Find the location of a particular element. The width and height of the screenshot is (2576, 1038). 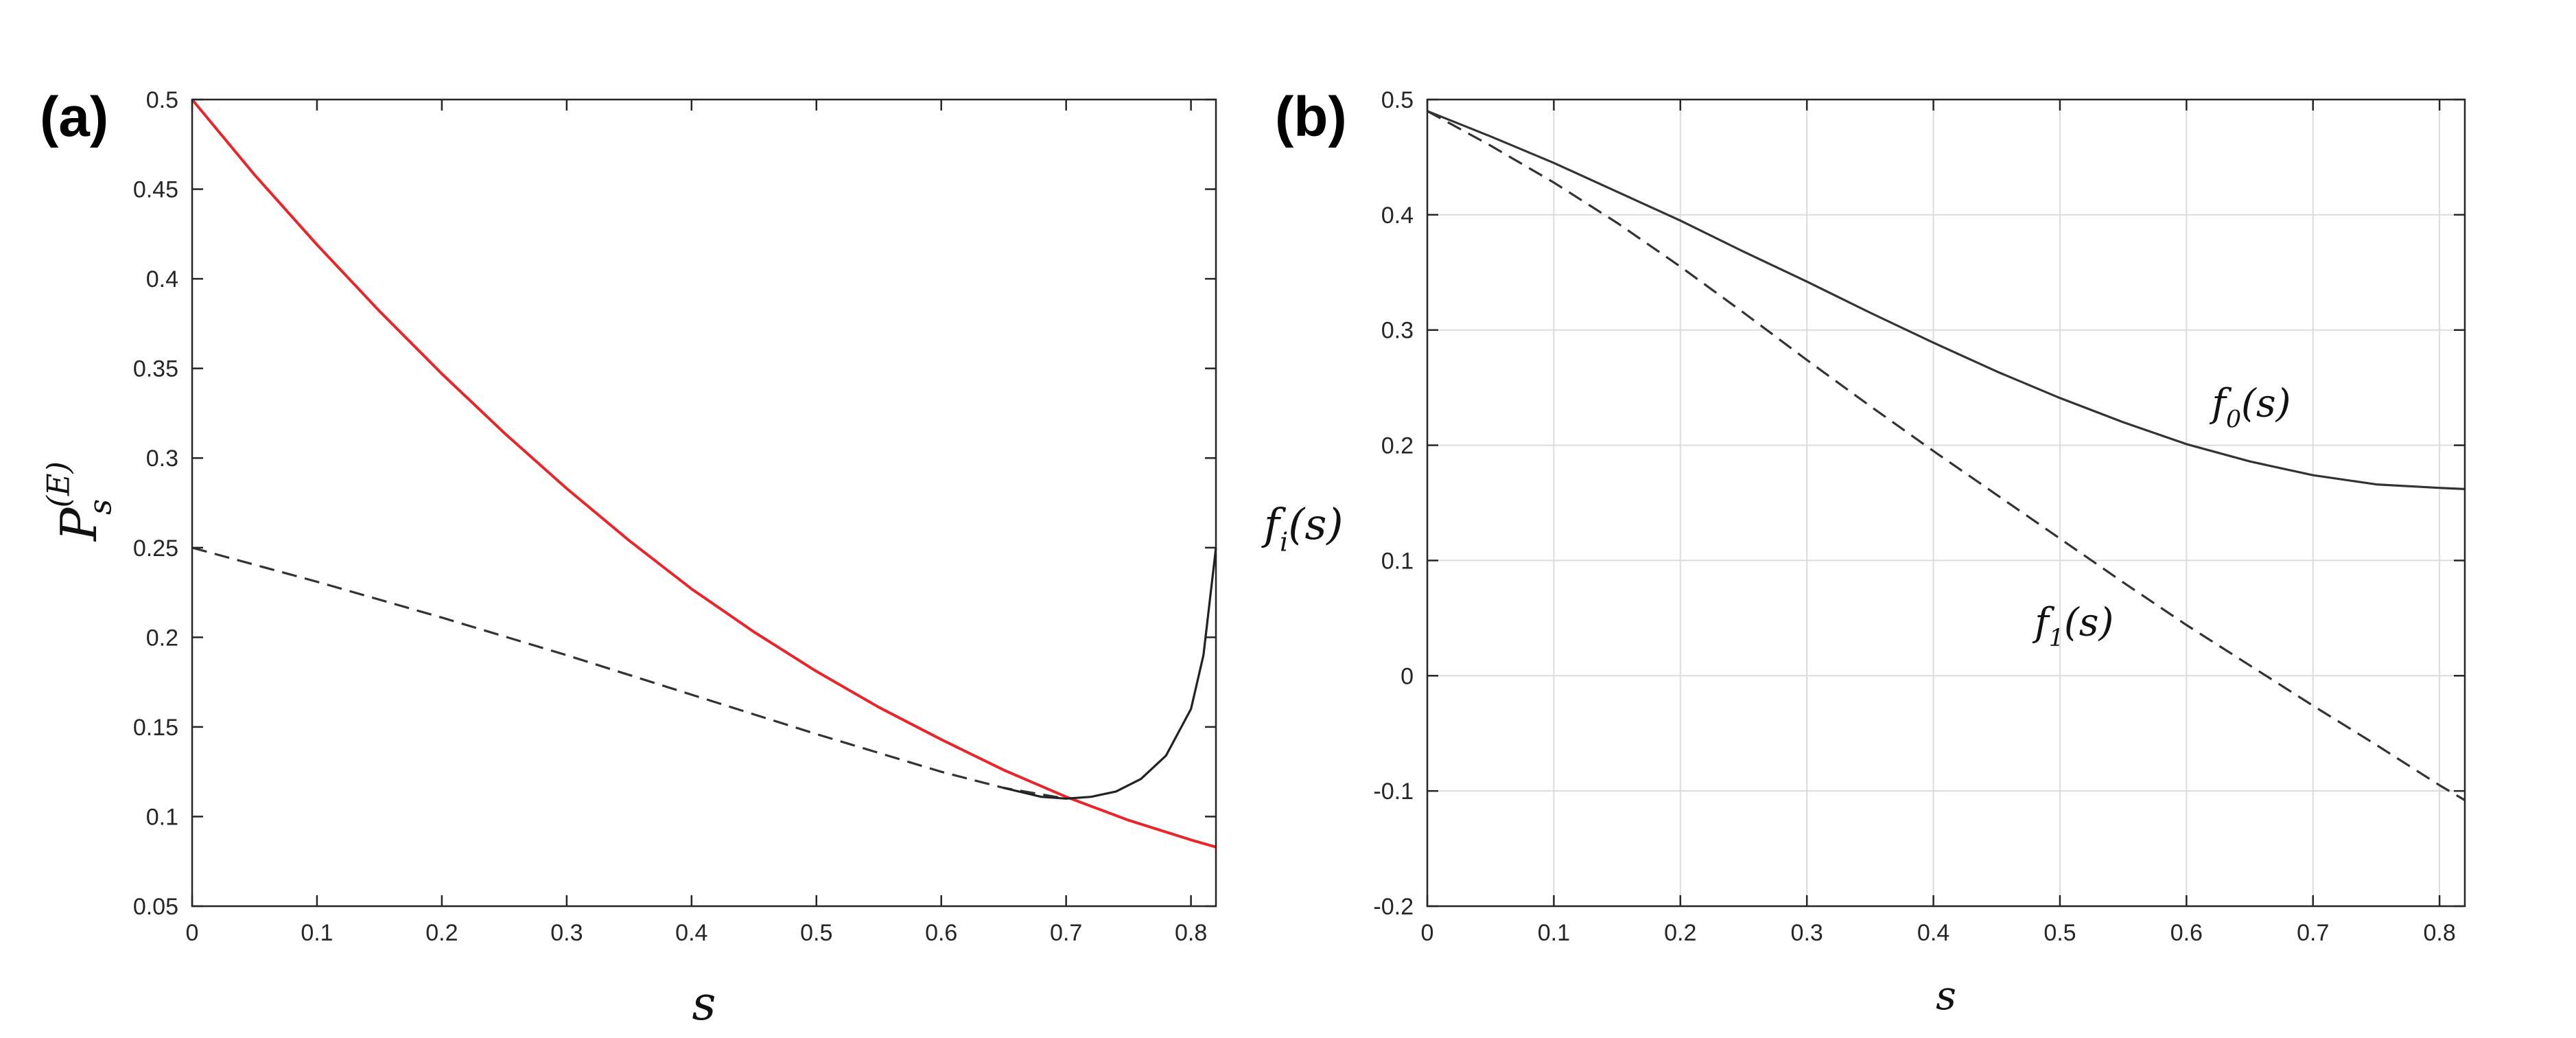

y-tick-label: 0.15 is located at coordinates (155, 728).